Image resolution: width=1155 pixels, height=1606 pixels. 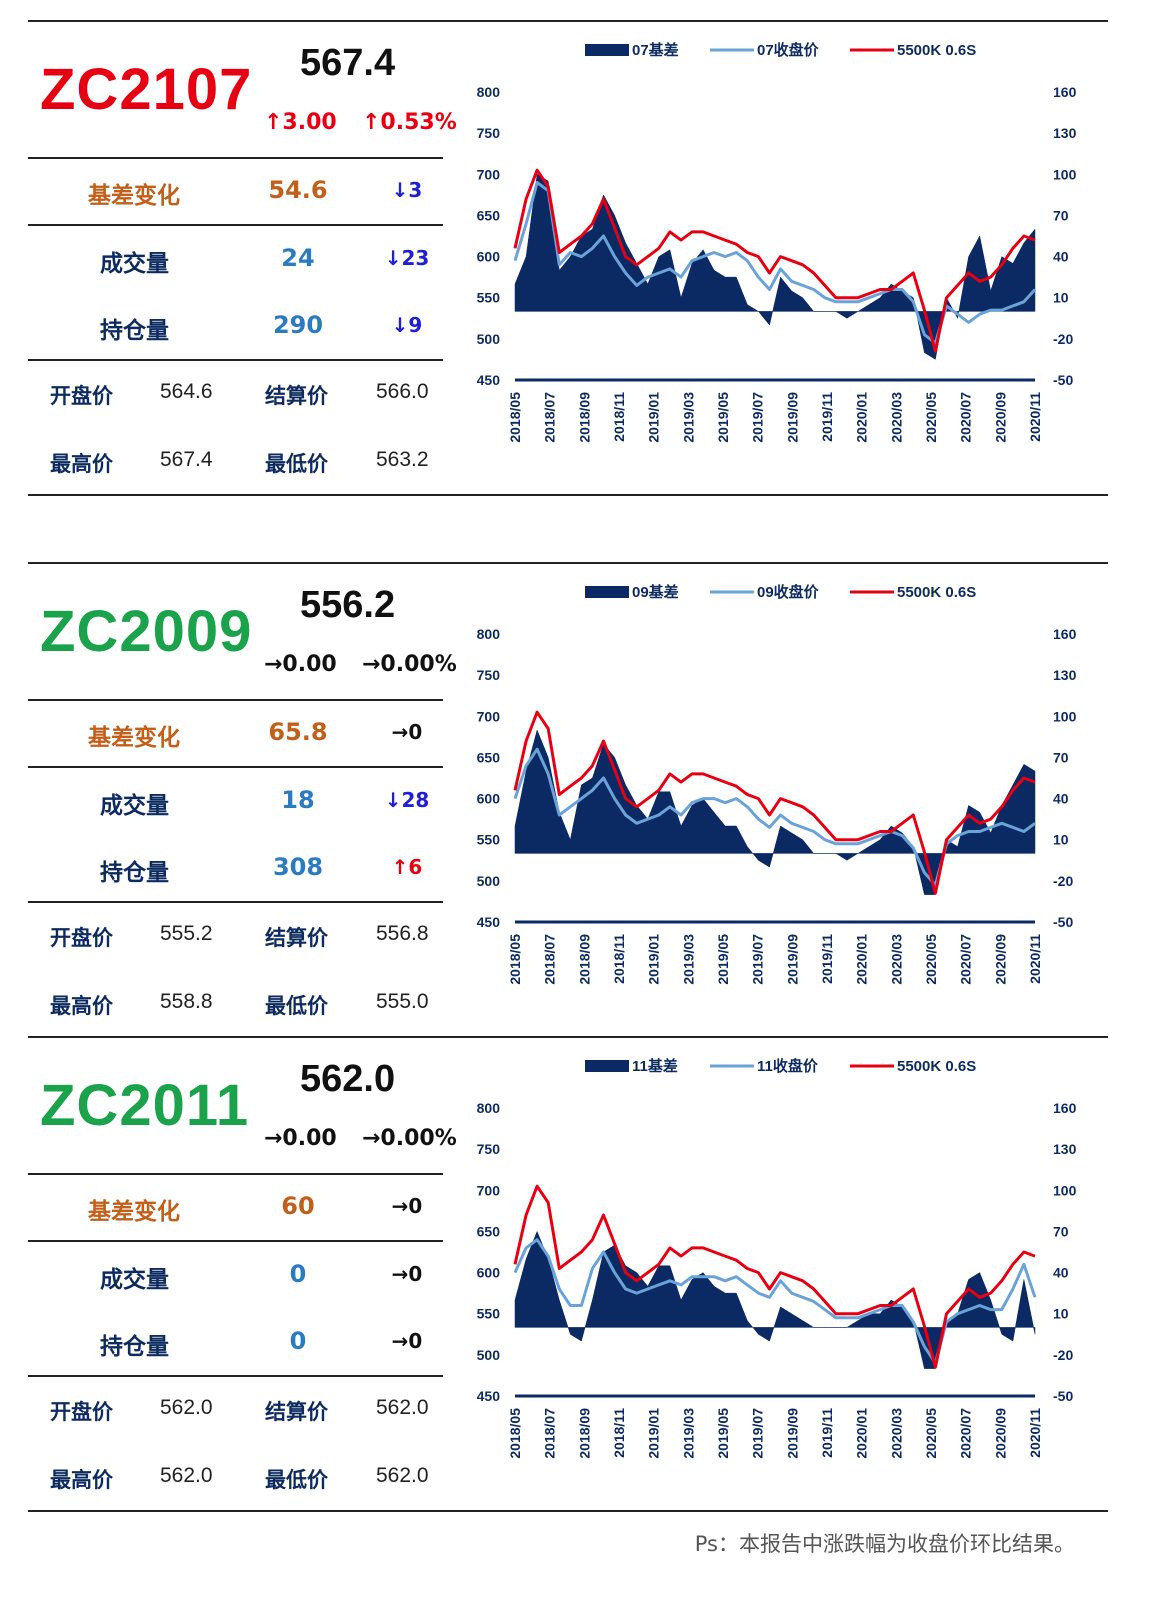 What do you see at coordinates (407, 732) in the screenshot?
I see `basis-delta: →0` at bounding box center [407, 732].